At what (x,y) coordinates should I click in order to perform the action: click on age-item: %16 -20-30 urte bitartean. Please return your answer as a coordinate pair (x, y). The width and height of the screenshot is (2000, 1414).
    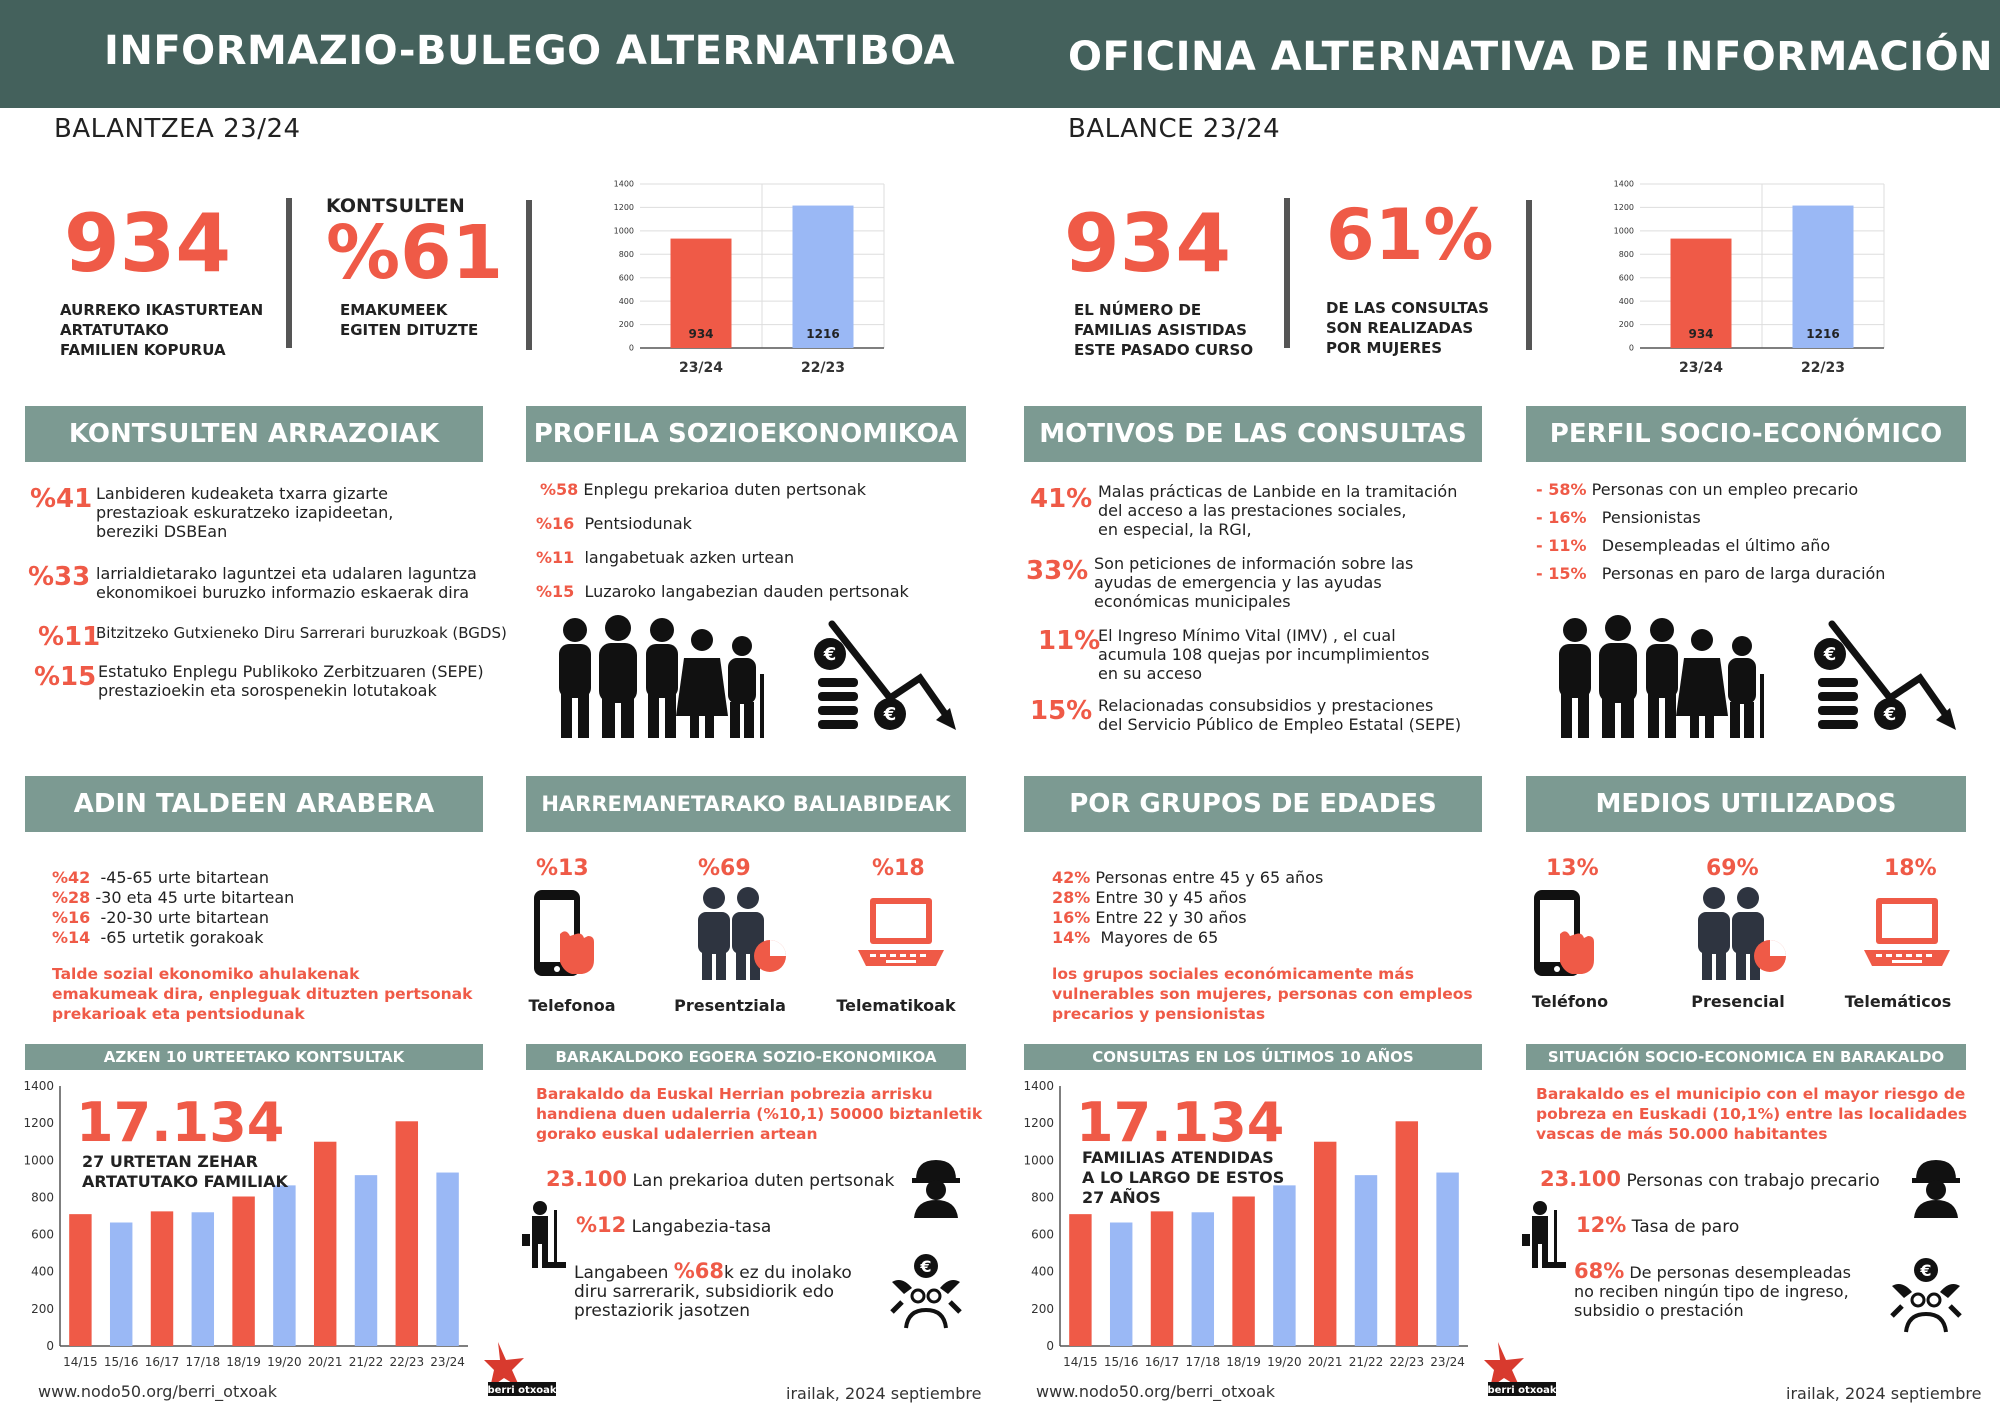
    Looking at the image, I should click on (161, 917).